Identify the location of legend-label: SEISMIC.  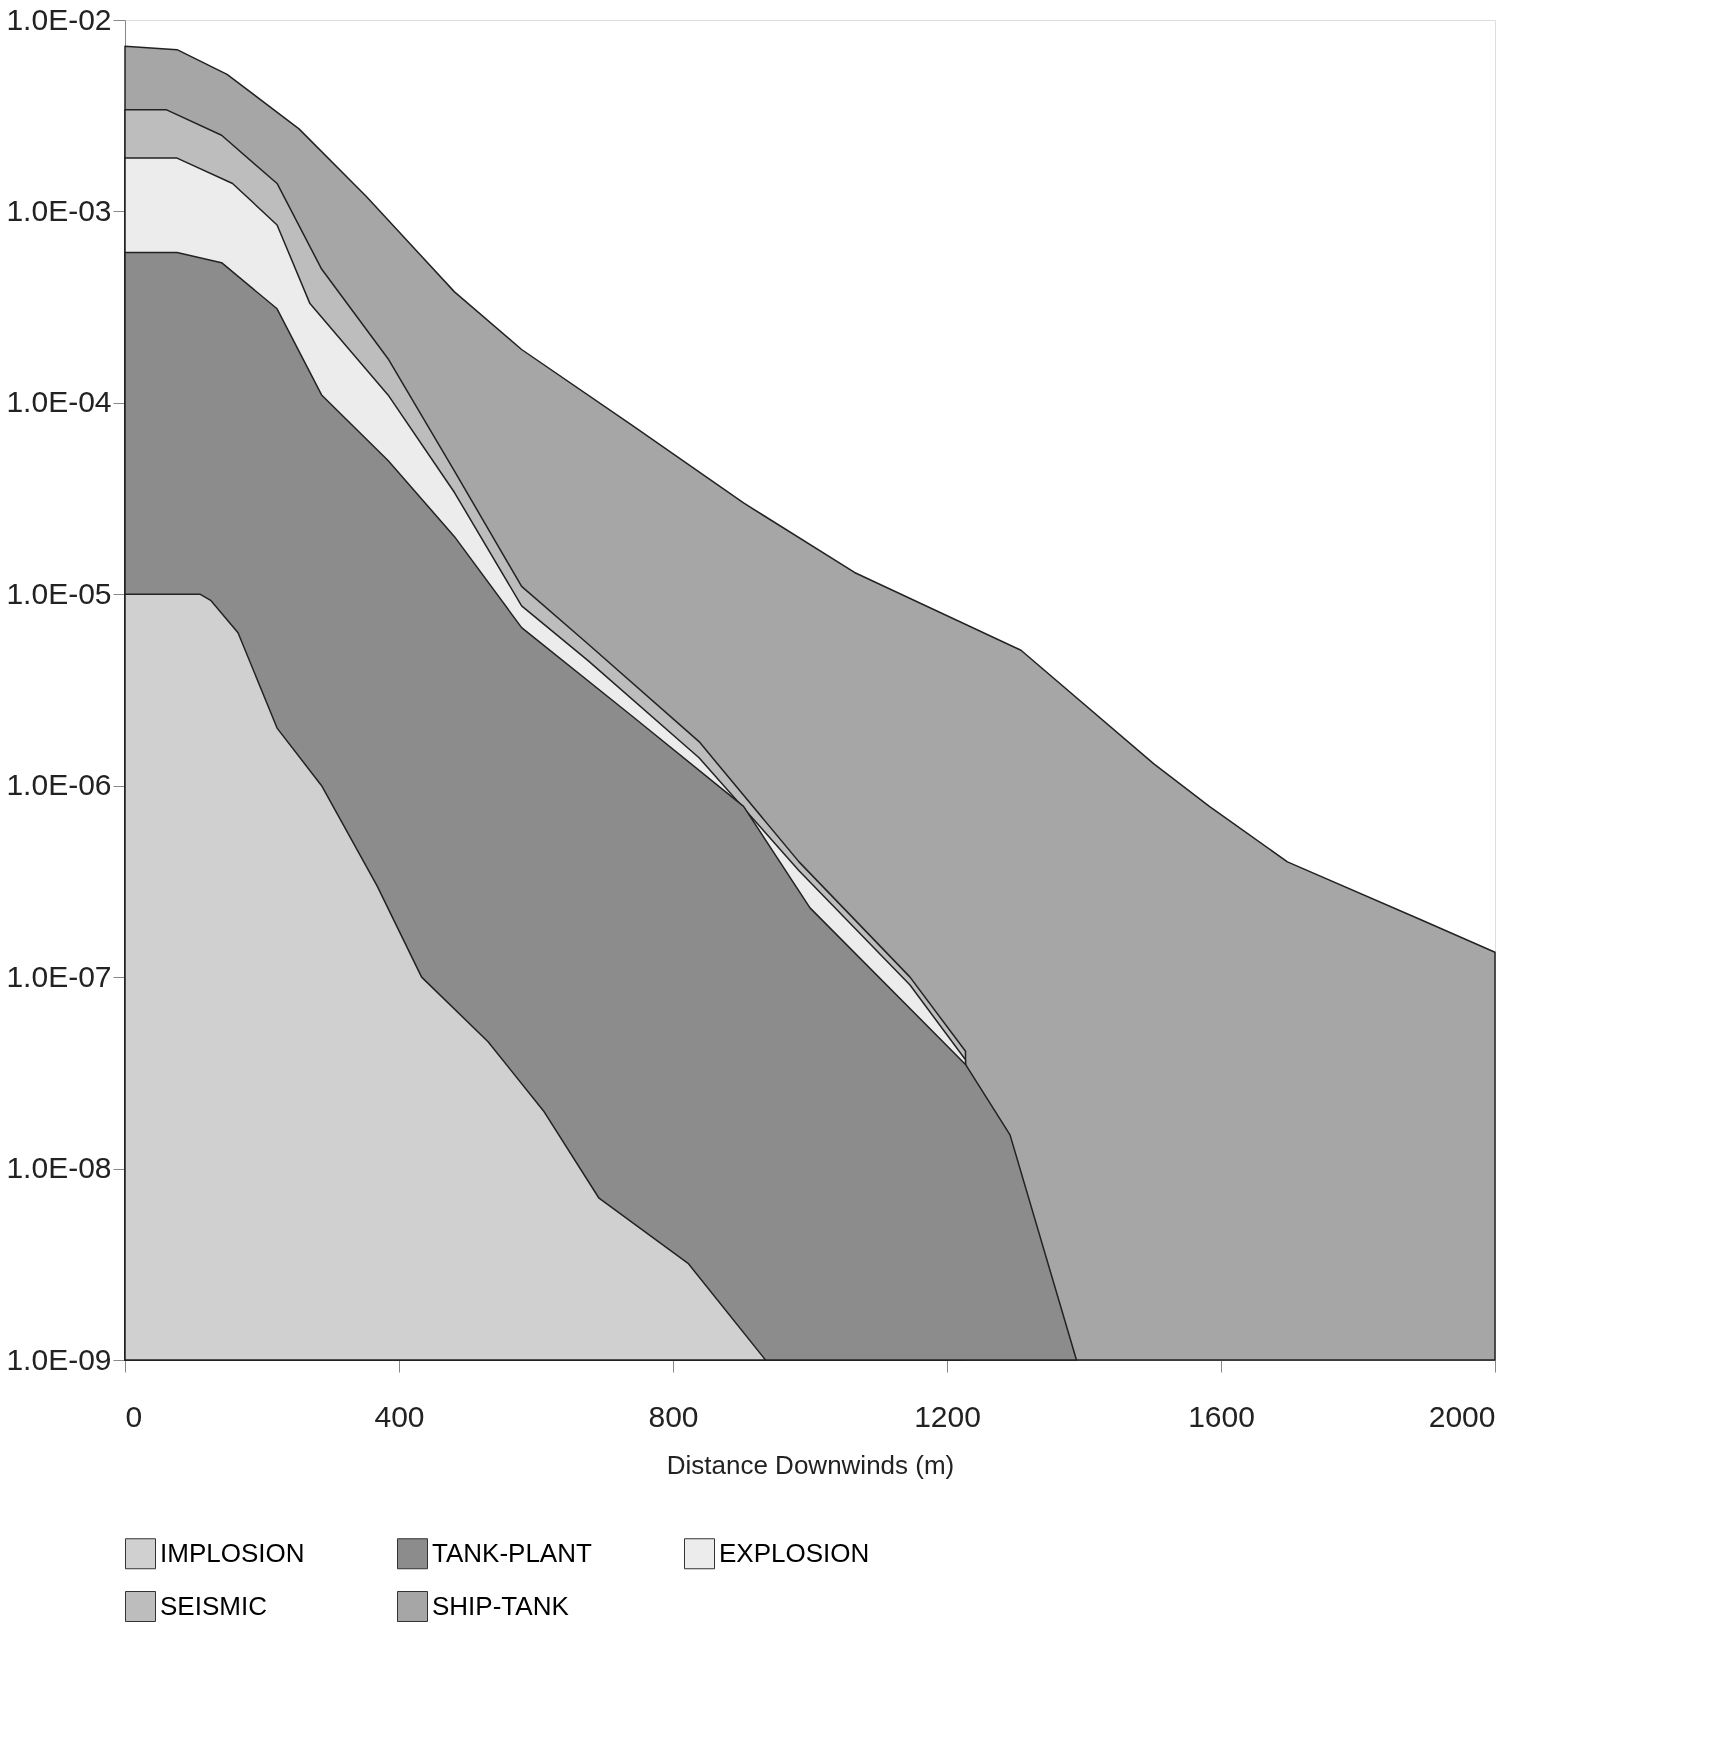
(213, 1605).